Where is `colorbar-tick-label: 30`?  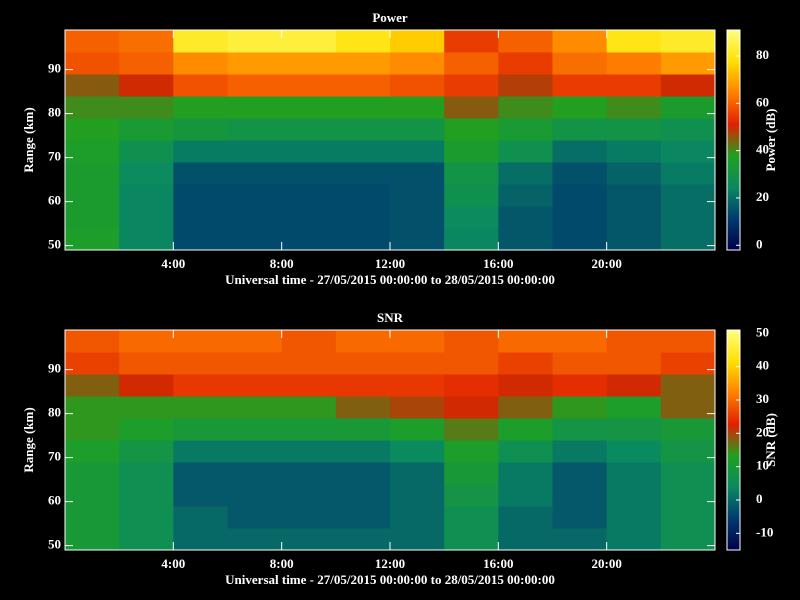 colorbar-tick-label: 30 is located at coordinates (762, 398).